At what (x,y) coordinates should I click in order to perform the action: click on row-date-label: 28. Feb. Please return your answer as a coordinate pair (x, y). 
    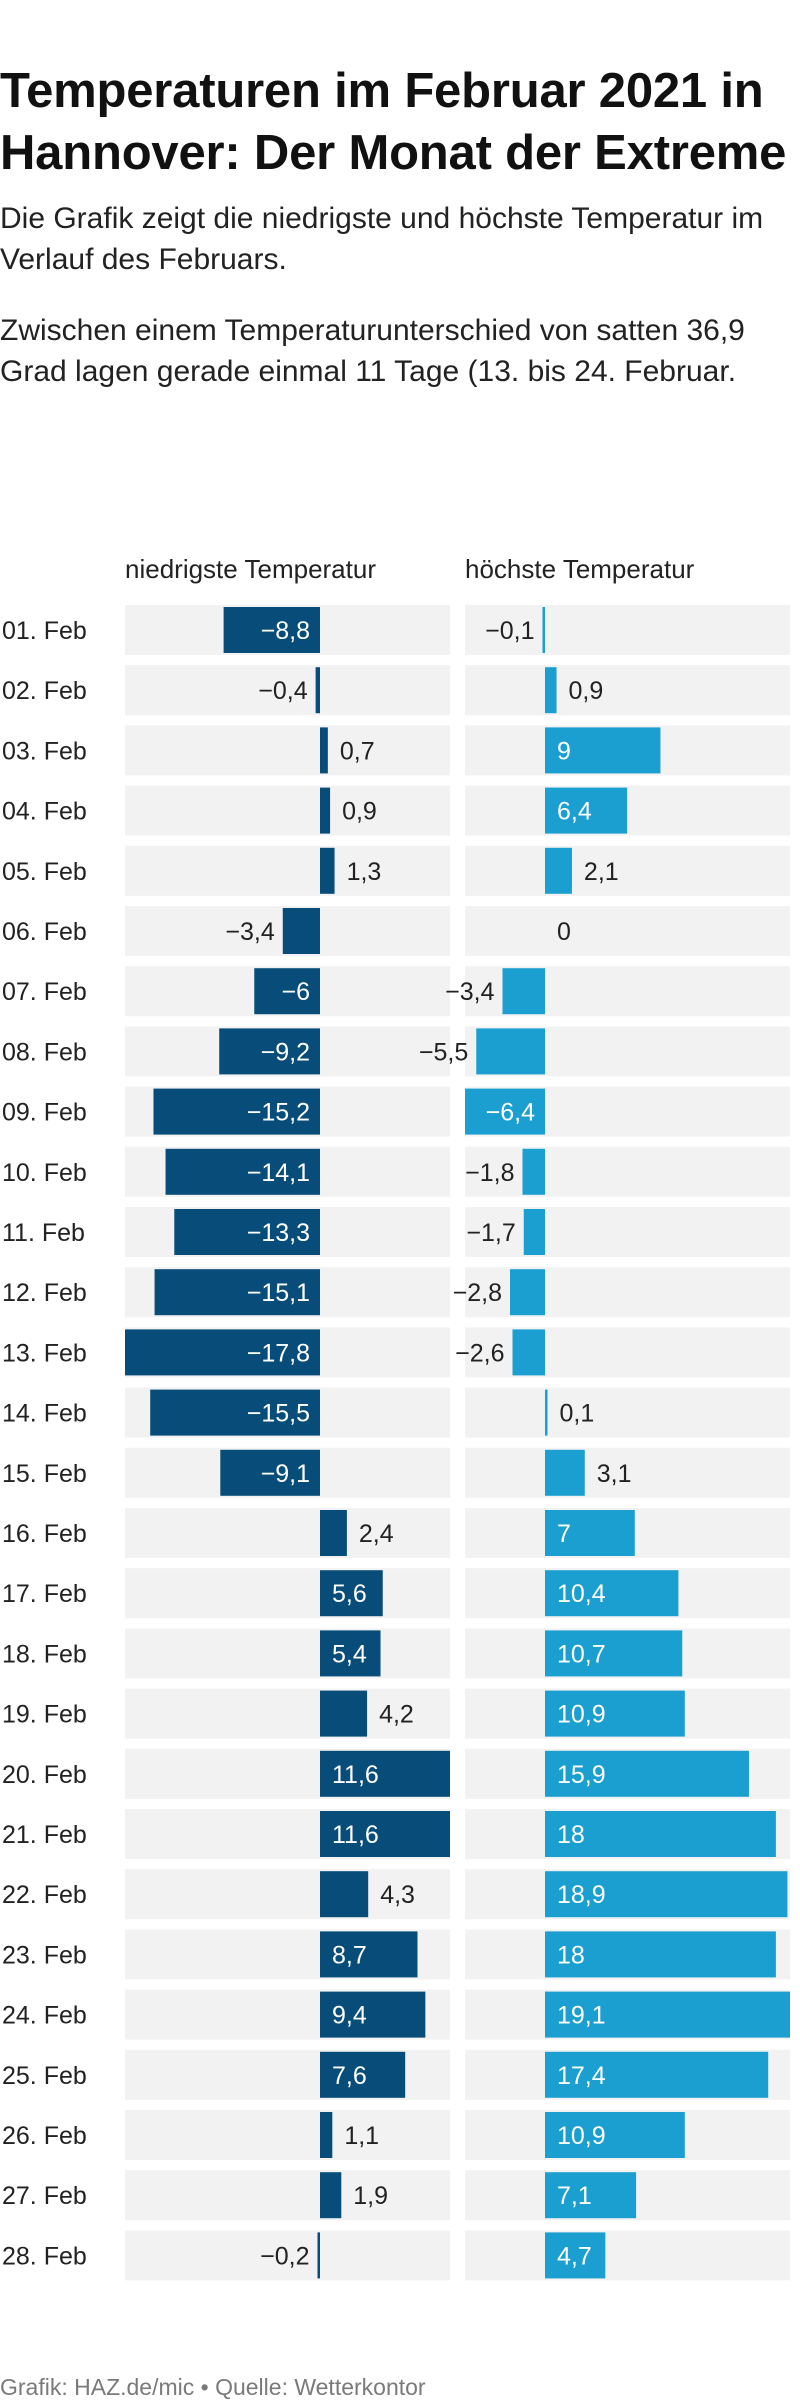
    Looking at the image, I should click on (44, 2256).